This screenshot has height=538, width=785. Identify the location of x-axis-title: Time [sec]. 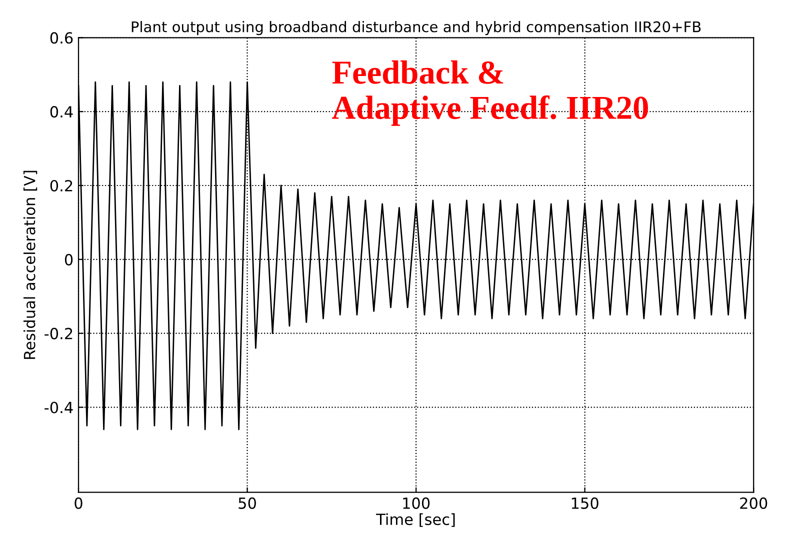
(415, 520).